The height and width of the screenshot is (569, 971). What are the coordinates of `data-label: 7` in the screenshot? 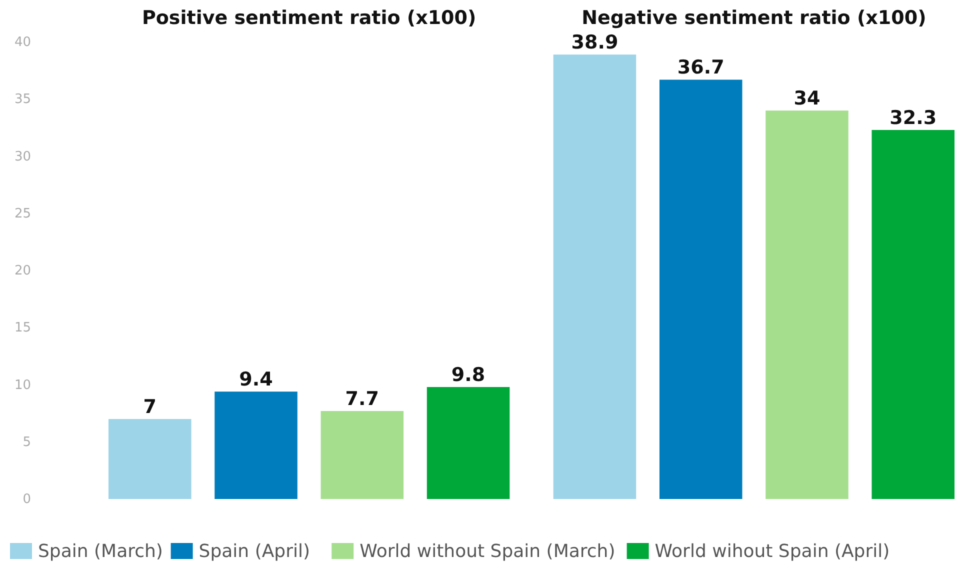 It's located at (149, 407).